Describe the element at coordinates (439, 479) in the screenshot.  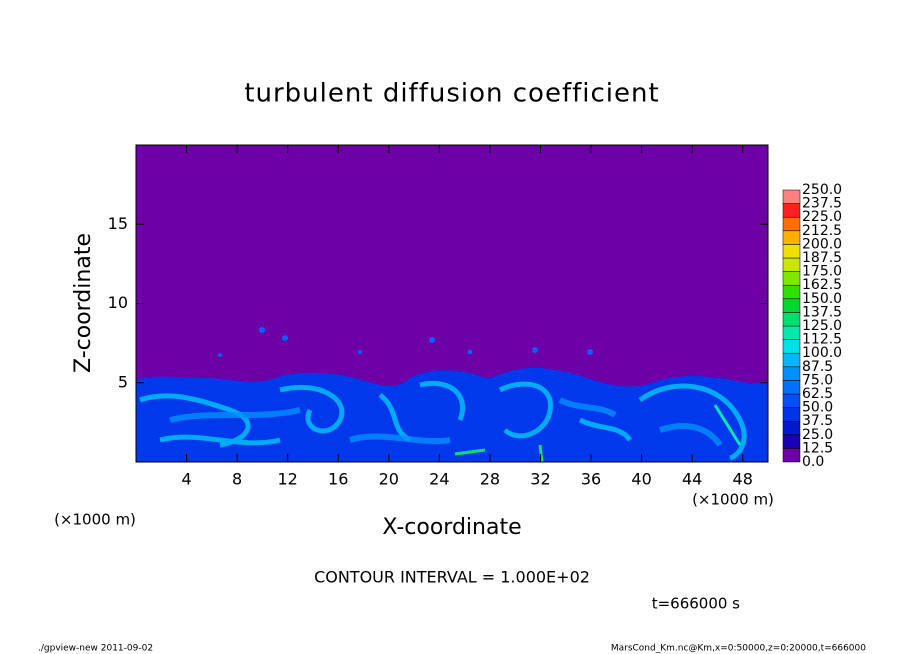
I see `x-tick-label: 24` at that location.